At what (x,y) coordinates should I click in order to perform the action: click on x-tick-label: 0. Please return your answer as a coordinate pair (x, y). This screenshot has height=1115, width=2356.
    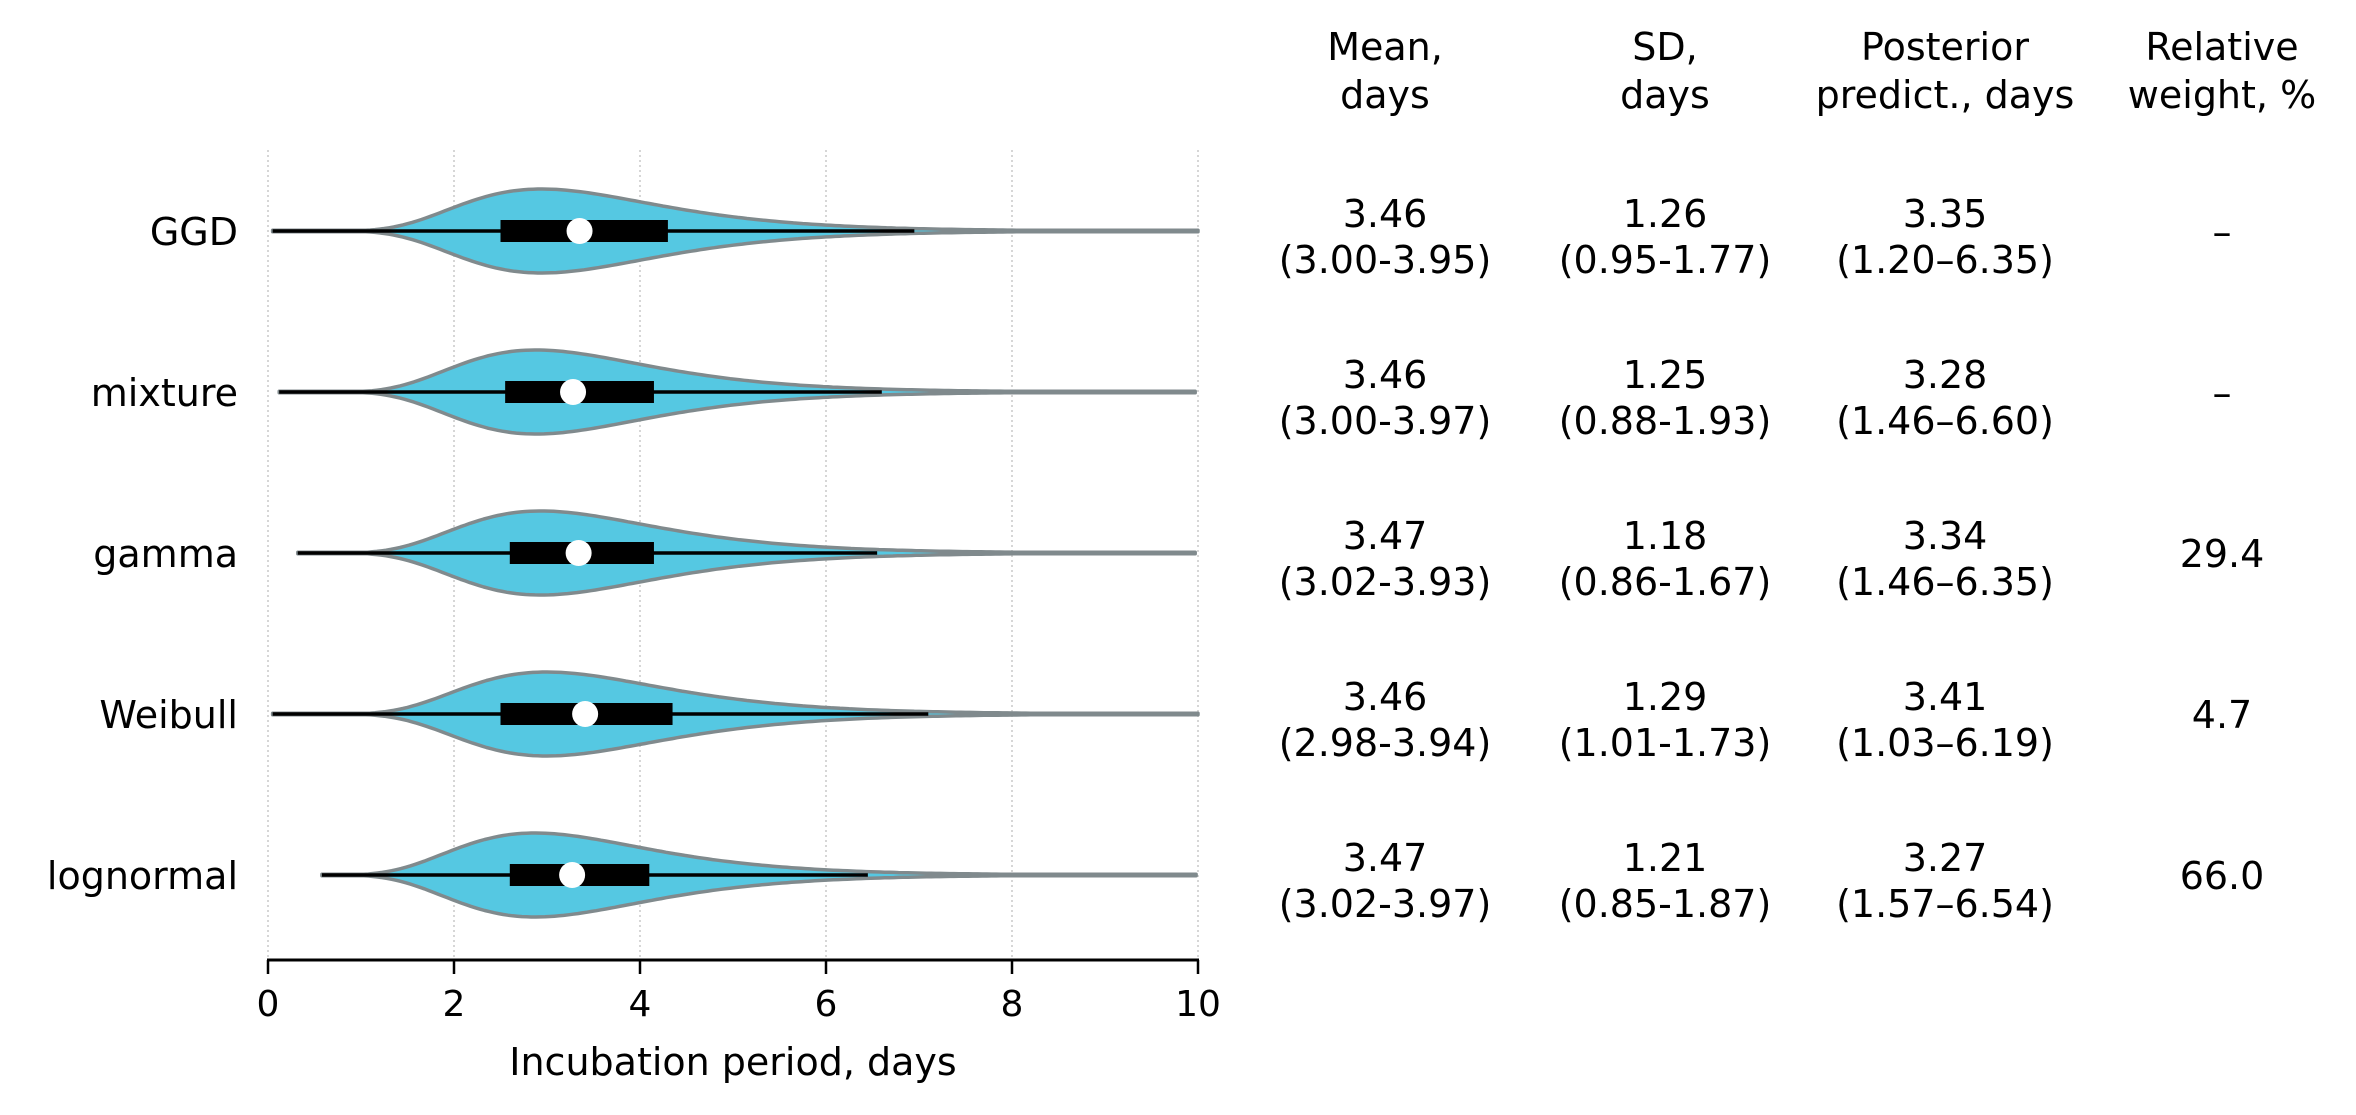
    Looking at the image, I should click on (268, 1004).